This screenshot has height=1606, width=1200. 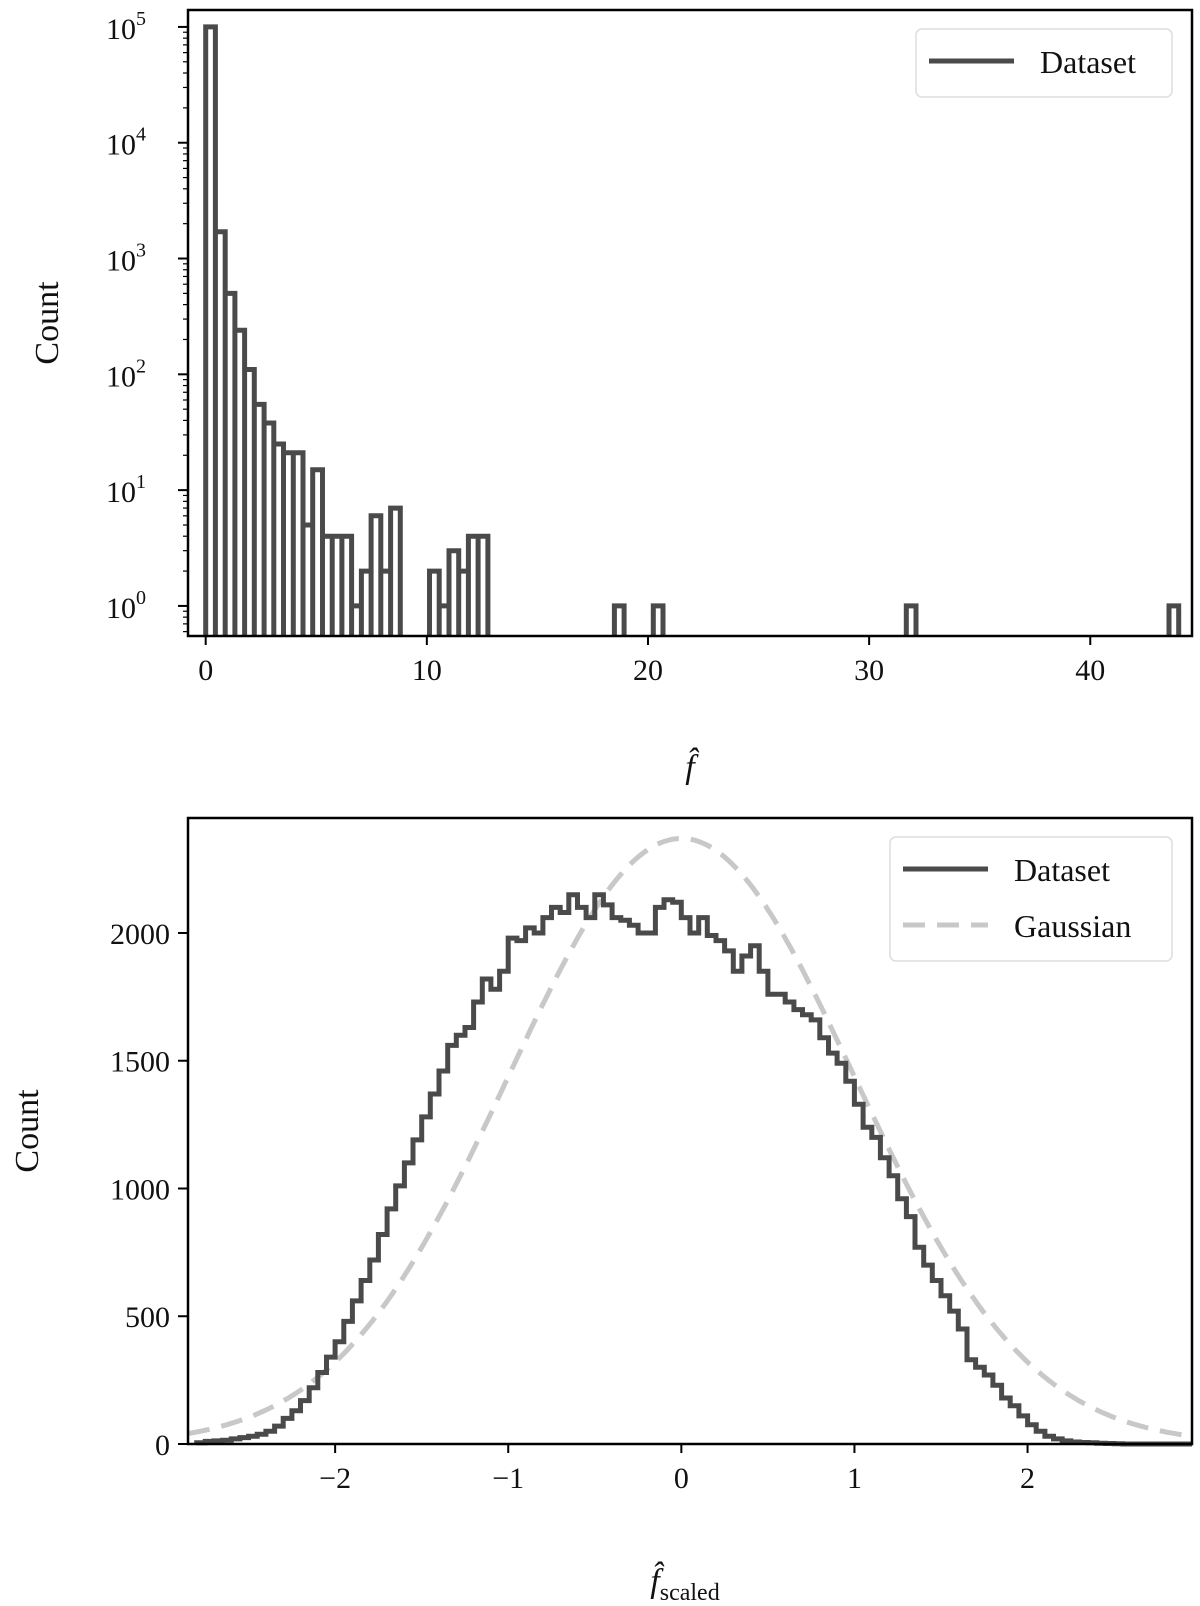 What do you see at coordinates (126, 374) in the screenshot?
I see `top-y-tick-label-2: 10²` at bounding box center [126, 374].